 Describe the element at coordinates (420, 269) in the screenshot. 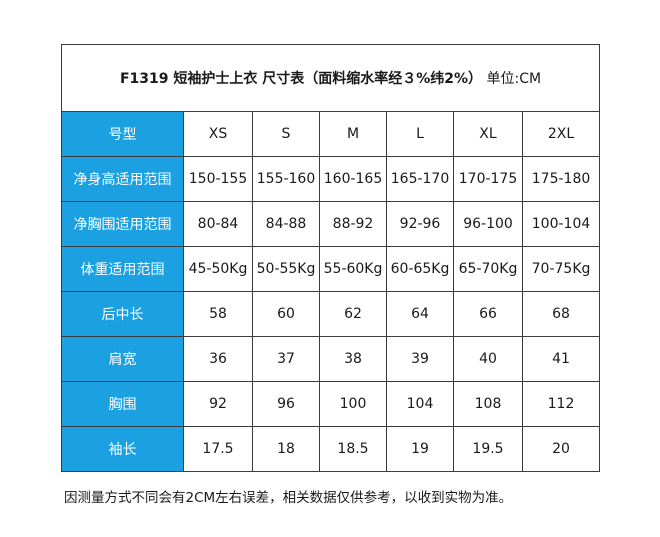

I see `table-cell: 60-65Kg` at that location.